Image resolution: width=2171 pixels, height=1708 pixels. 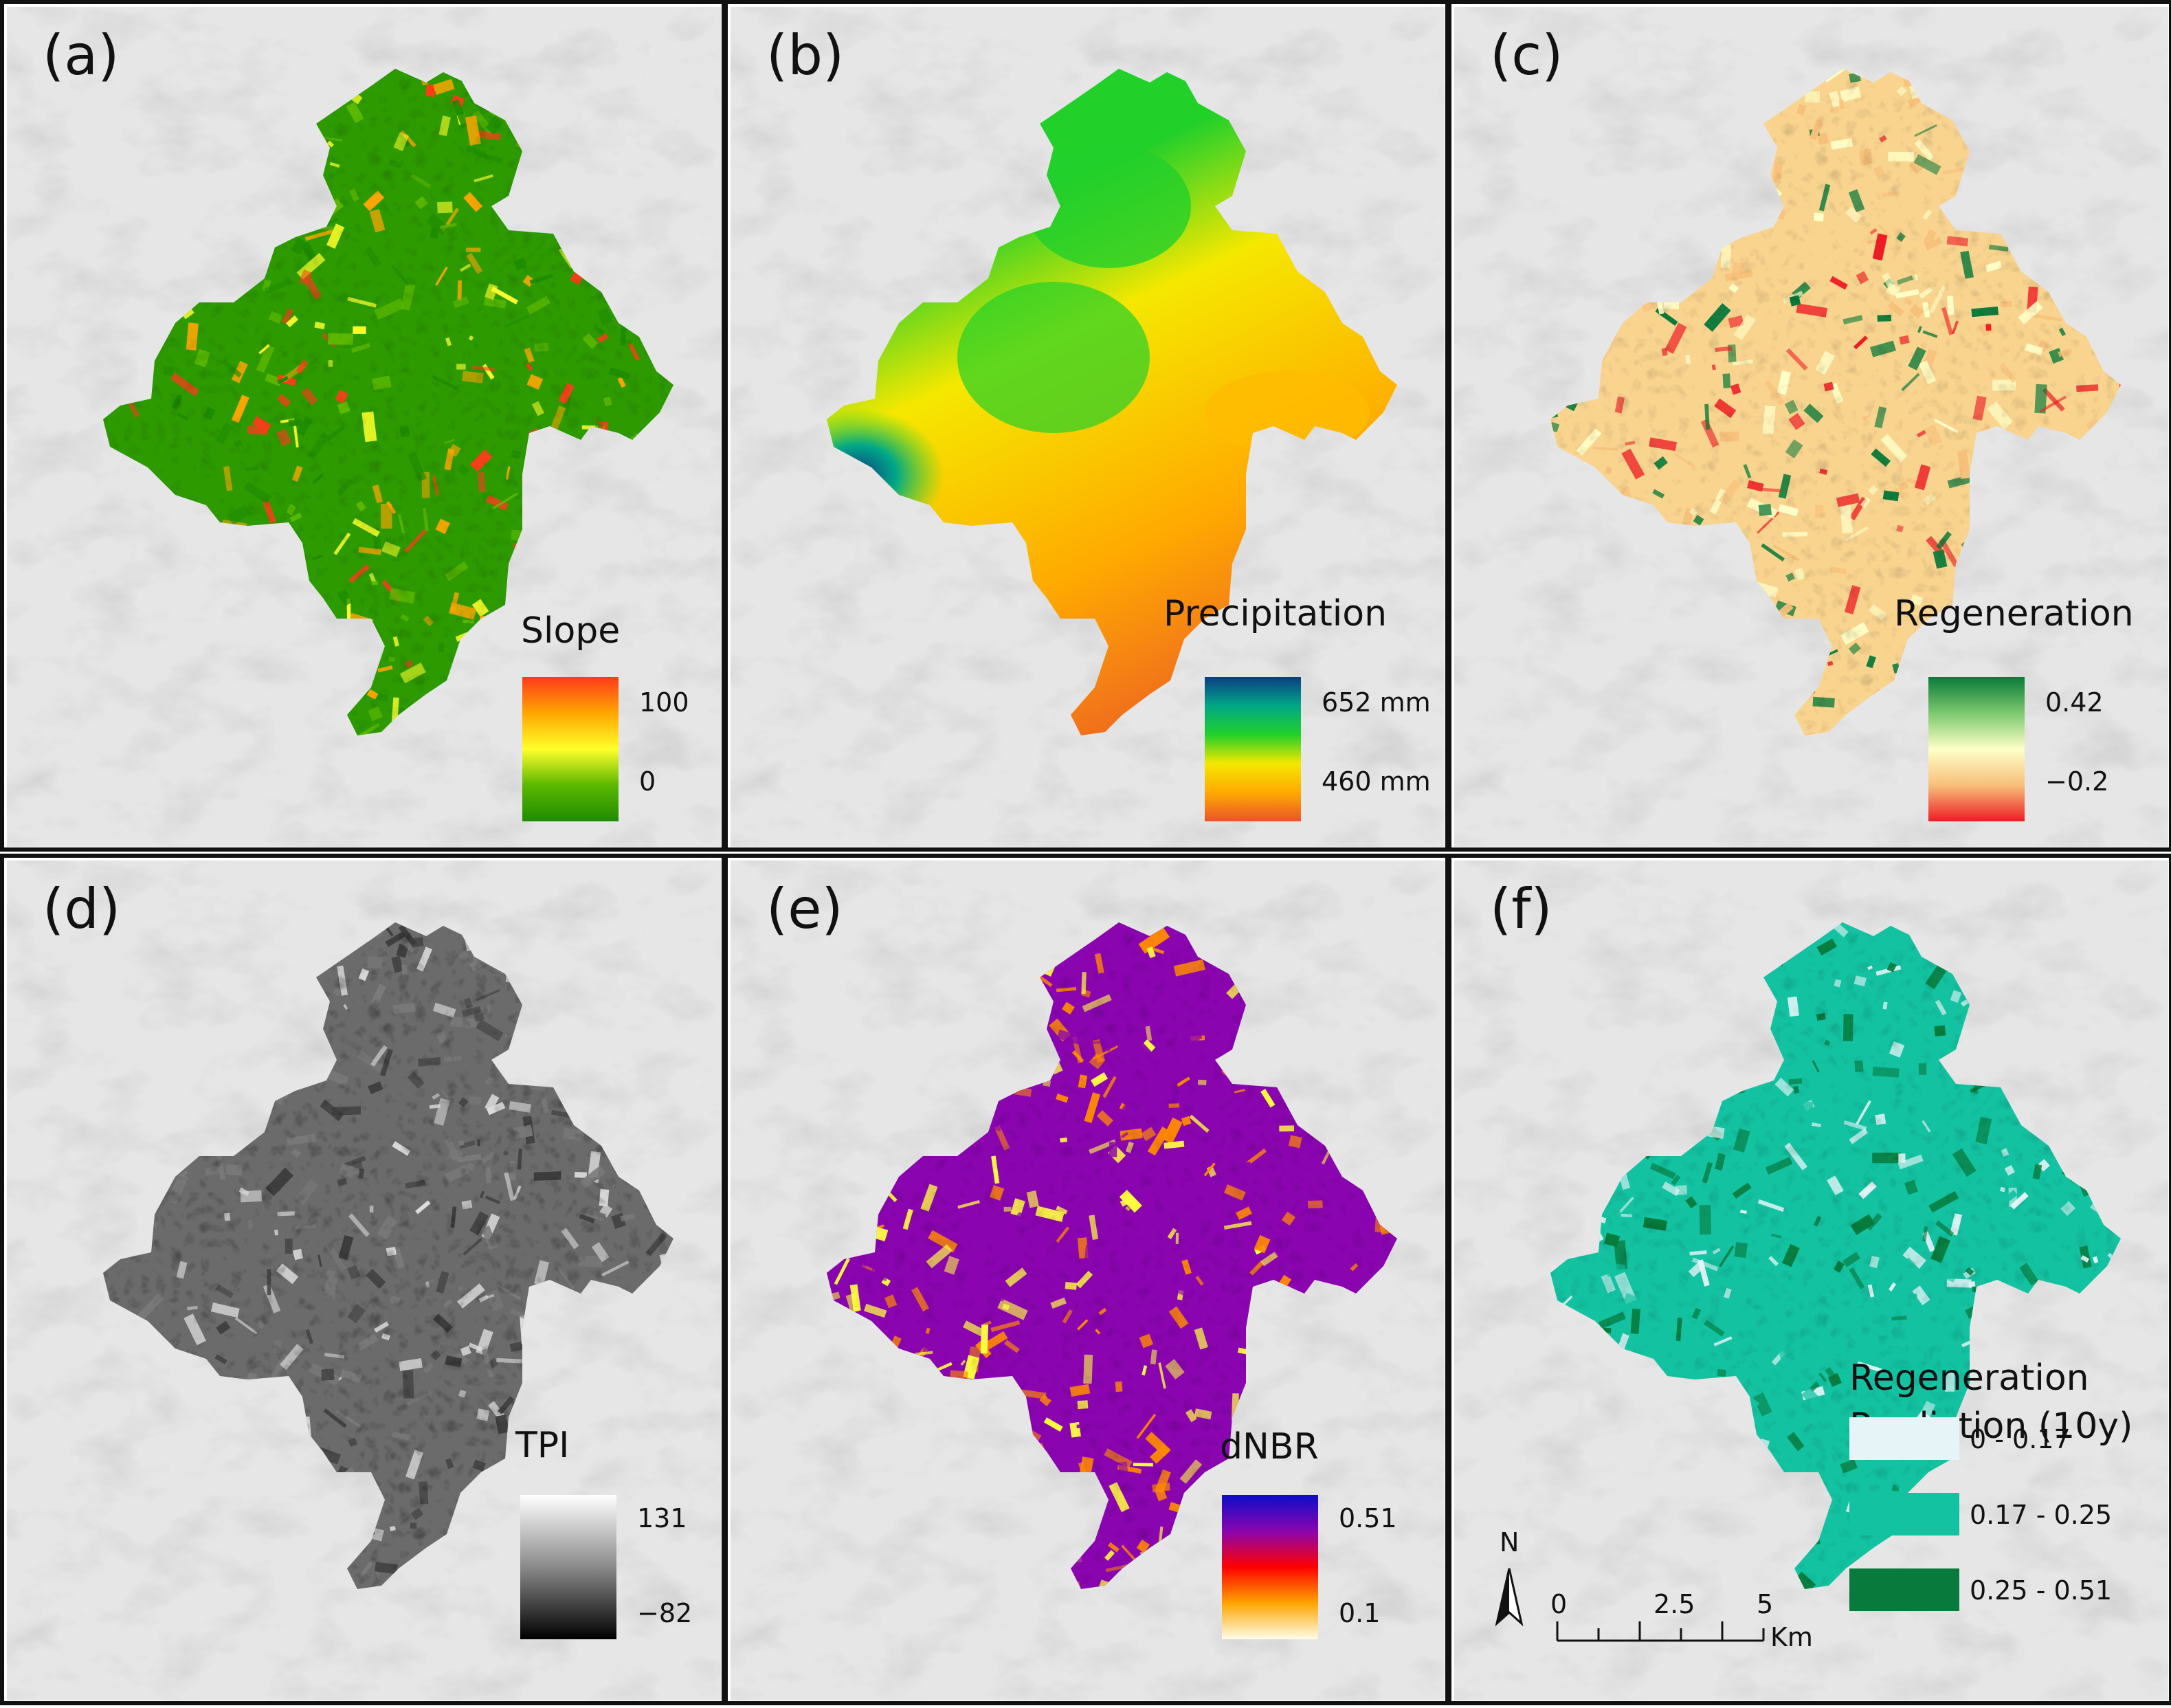 I want to click on scale-unit: Km, so click(x=1791, y=1637).